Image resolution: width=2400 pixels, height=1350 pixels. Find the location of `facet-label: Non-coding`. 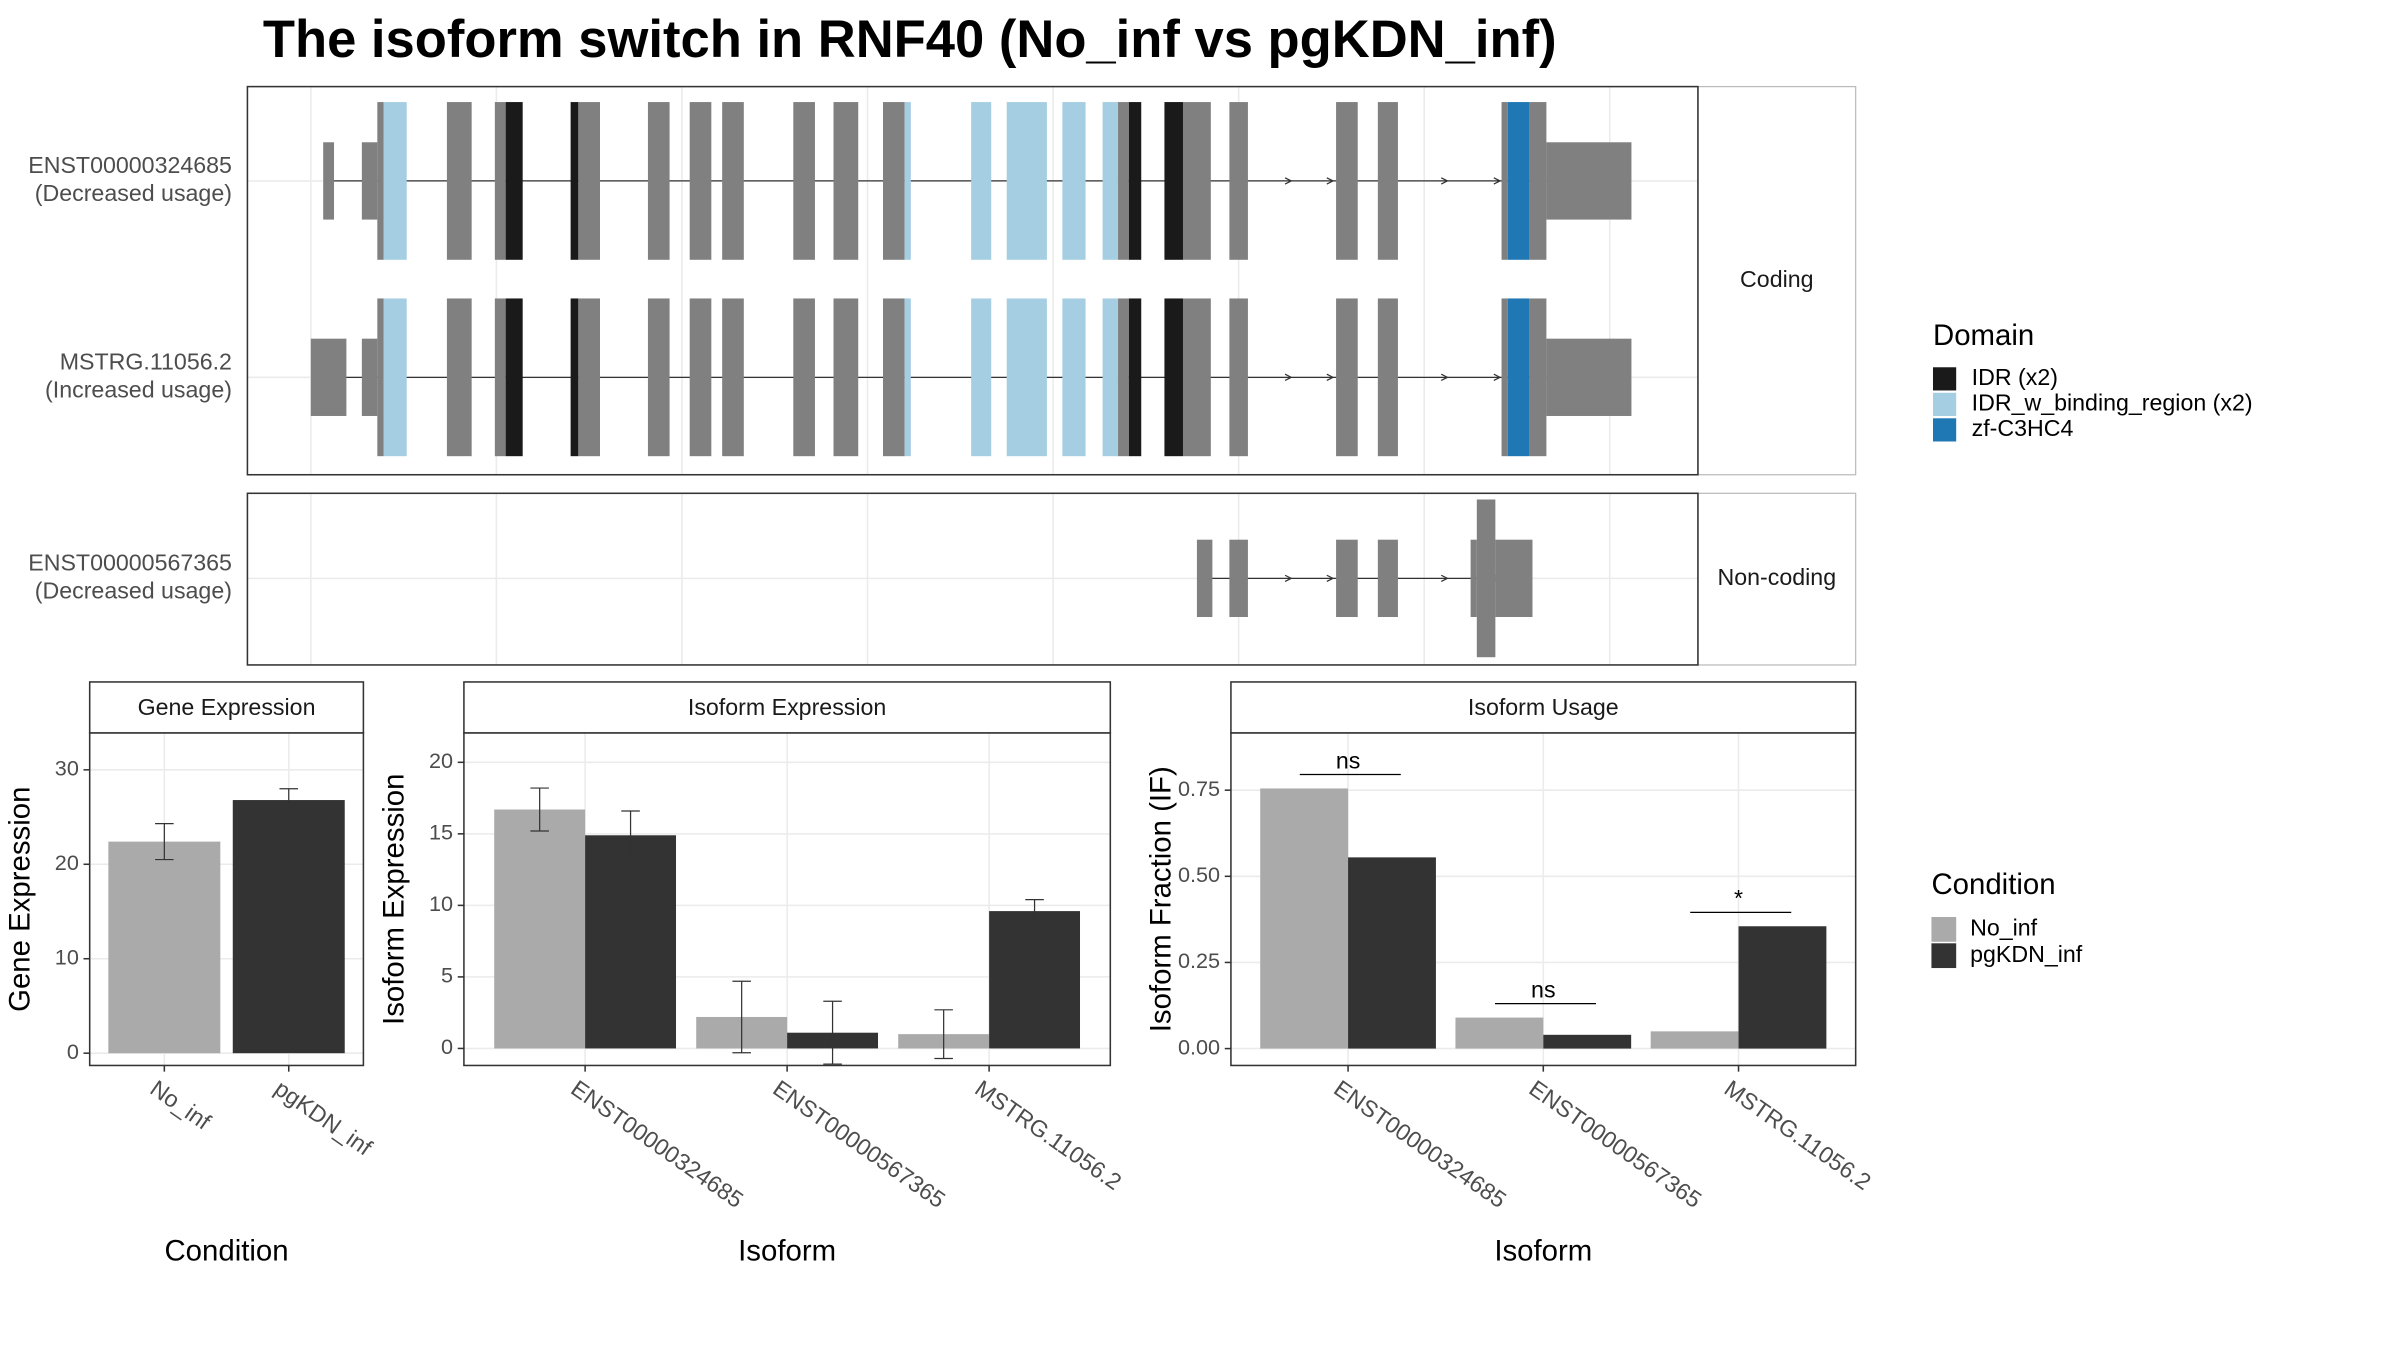

facet-label: Non-coding is located at coordinates (1777, 577).